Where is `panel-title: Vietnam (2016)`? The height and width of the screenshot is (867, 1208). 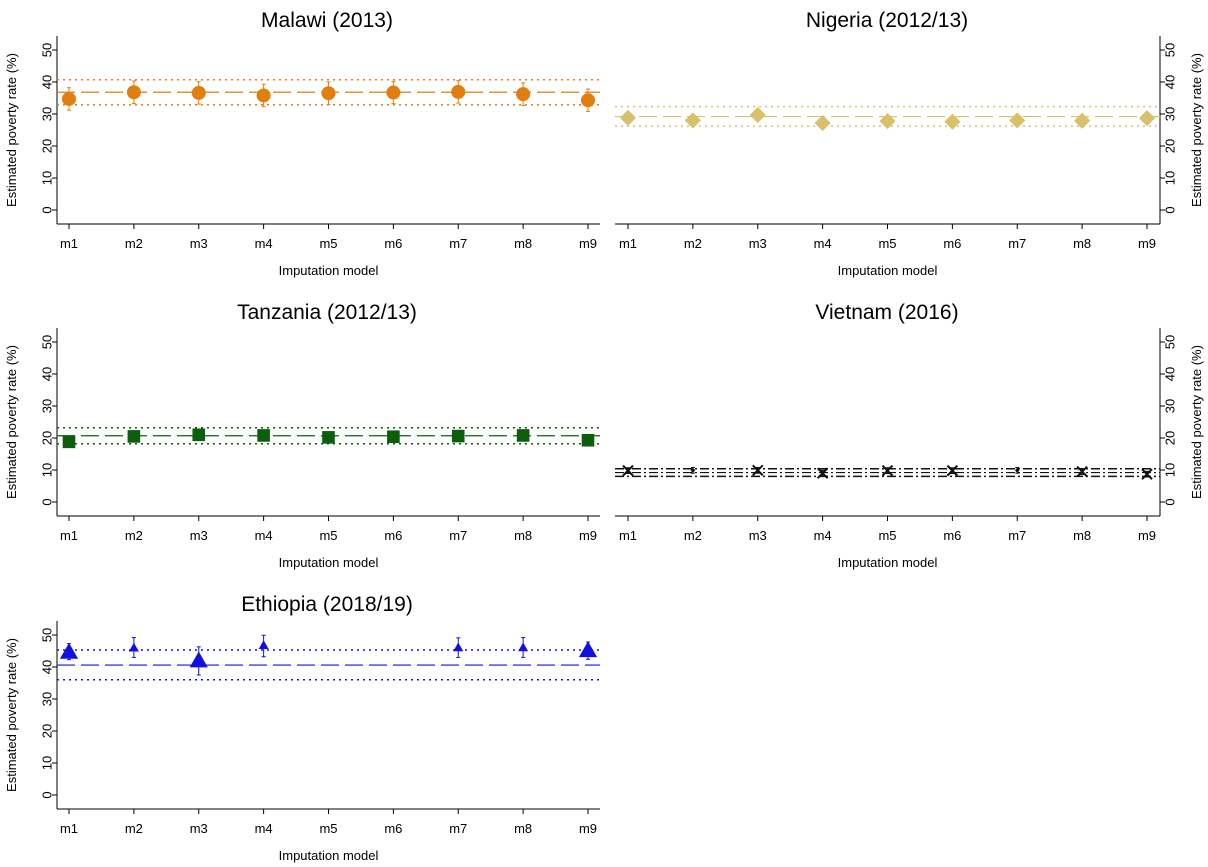
panel-title: Vietnam (2016) is located at coordinates (886, 312).